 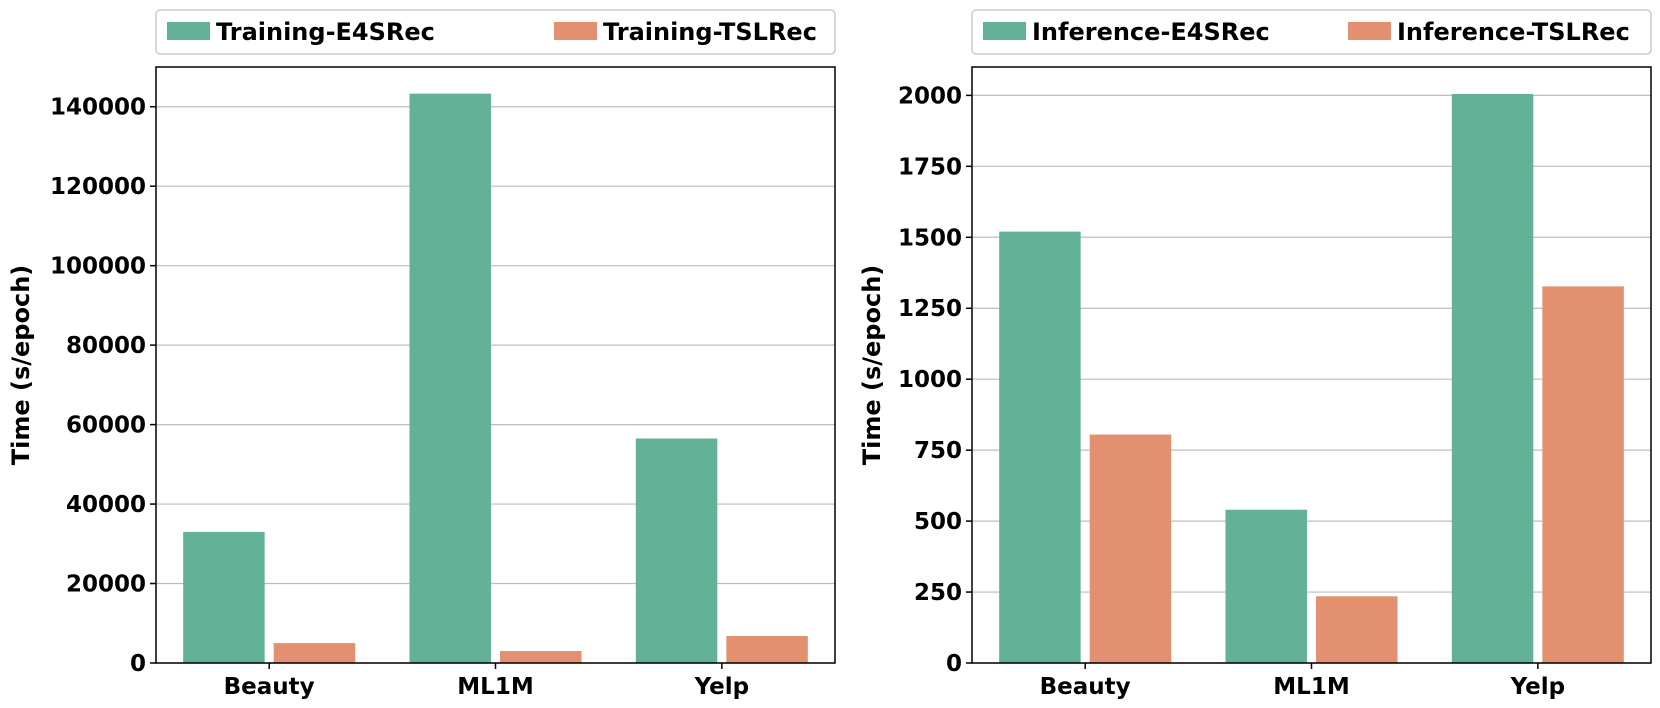 I want to click on training-y-tick-label-80000: 80000, so click(x=106, y=346).